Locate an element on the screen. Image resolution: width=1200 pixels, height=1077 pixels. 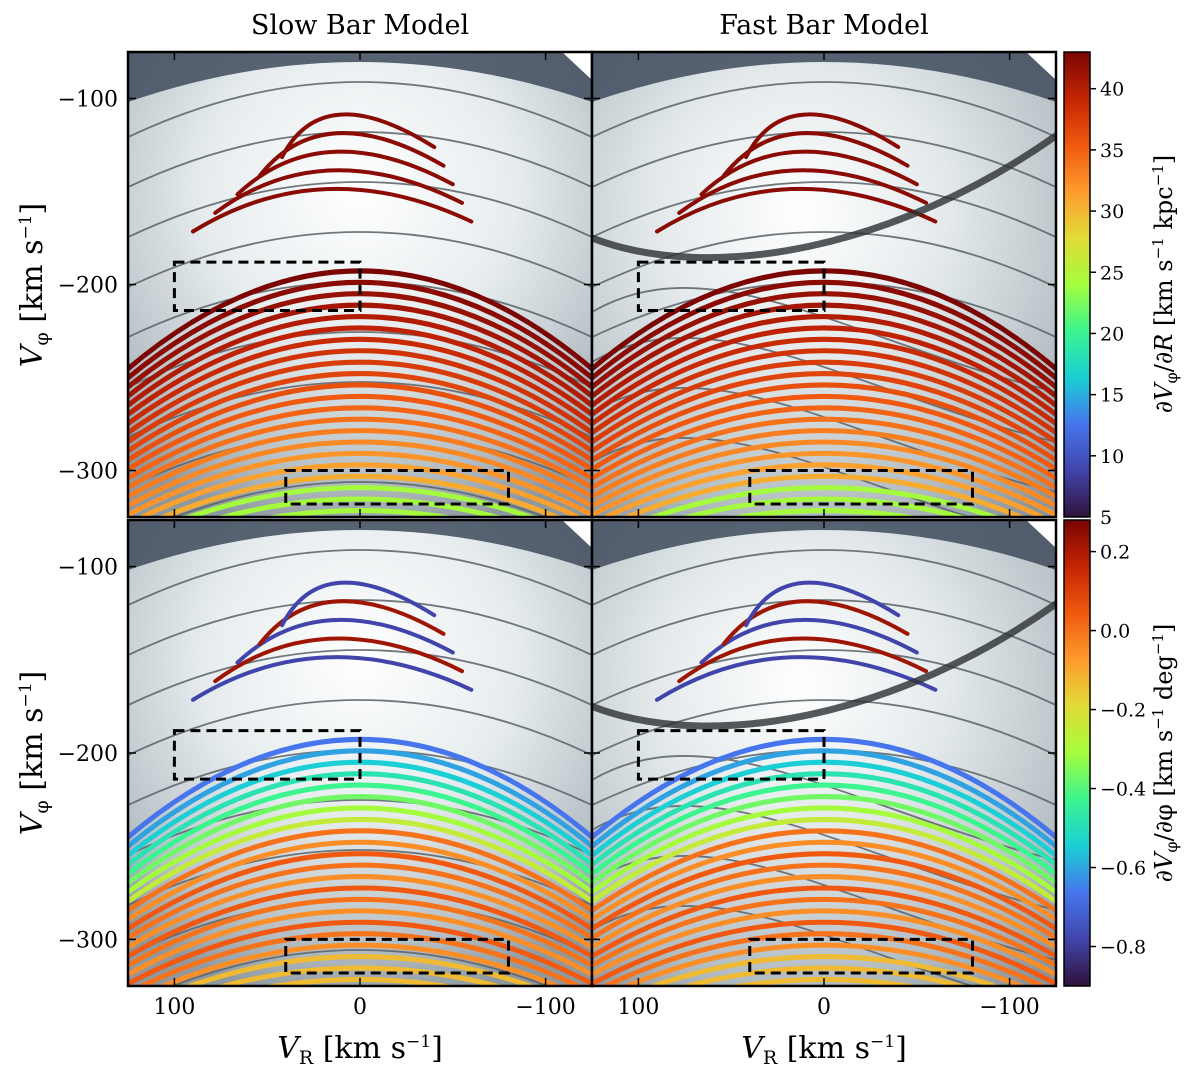
column-title-slow: Slow Bar Model is located at coordinates (360, 25).